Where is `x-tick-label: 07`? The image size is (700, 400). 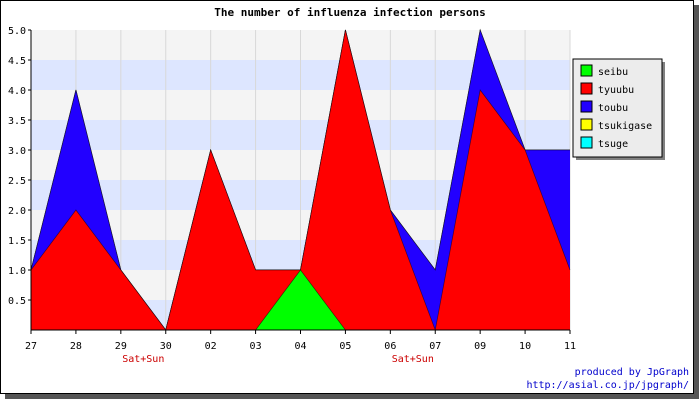 x-tick-label: 07 is located at coordinates (435, 346).